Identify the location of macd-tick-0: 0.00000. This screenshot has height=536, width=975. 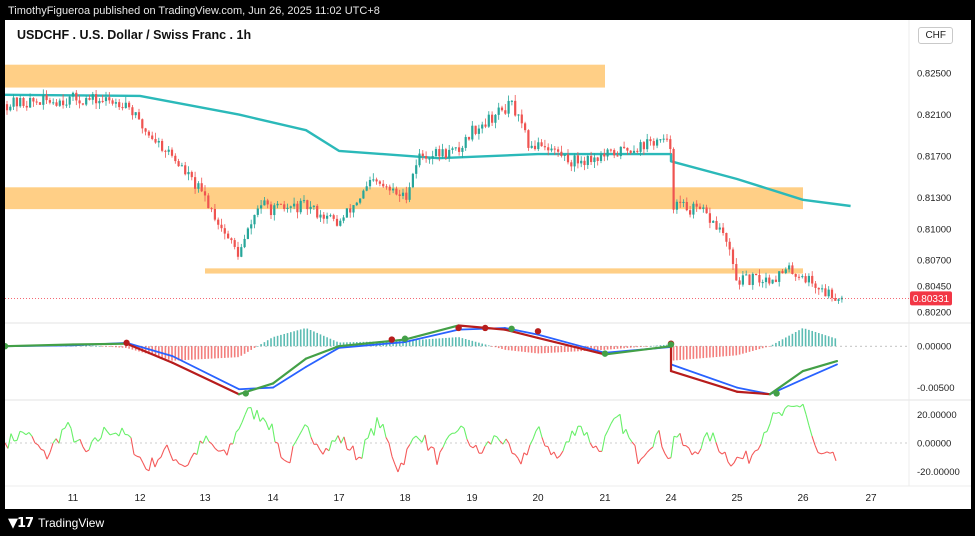
(934, 347).